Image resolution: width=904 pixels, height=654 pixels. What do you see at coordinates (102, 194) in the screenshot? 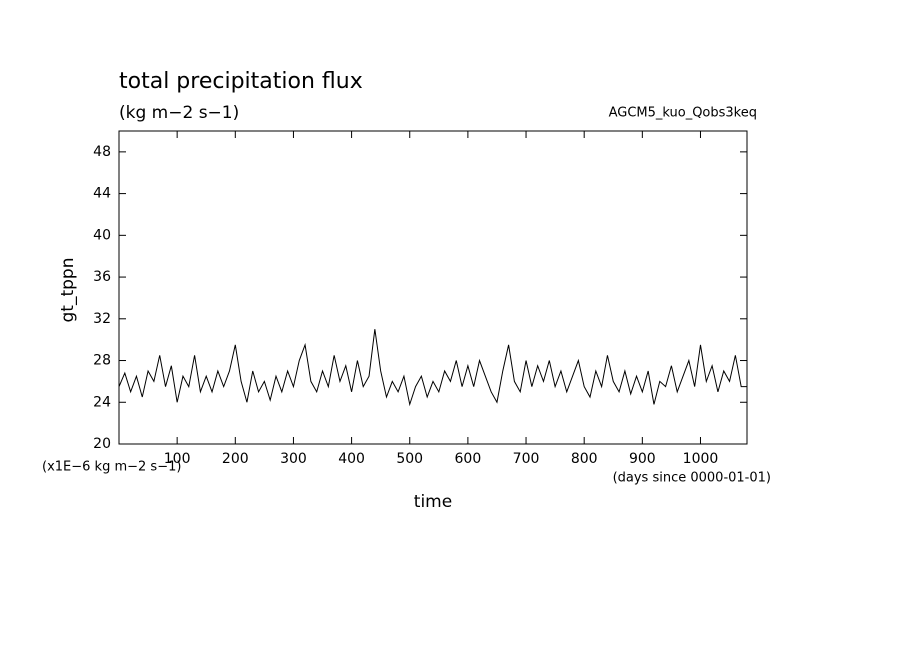
I see `y-tick-label: 44` at bounding box center [102, 194].